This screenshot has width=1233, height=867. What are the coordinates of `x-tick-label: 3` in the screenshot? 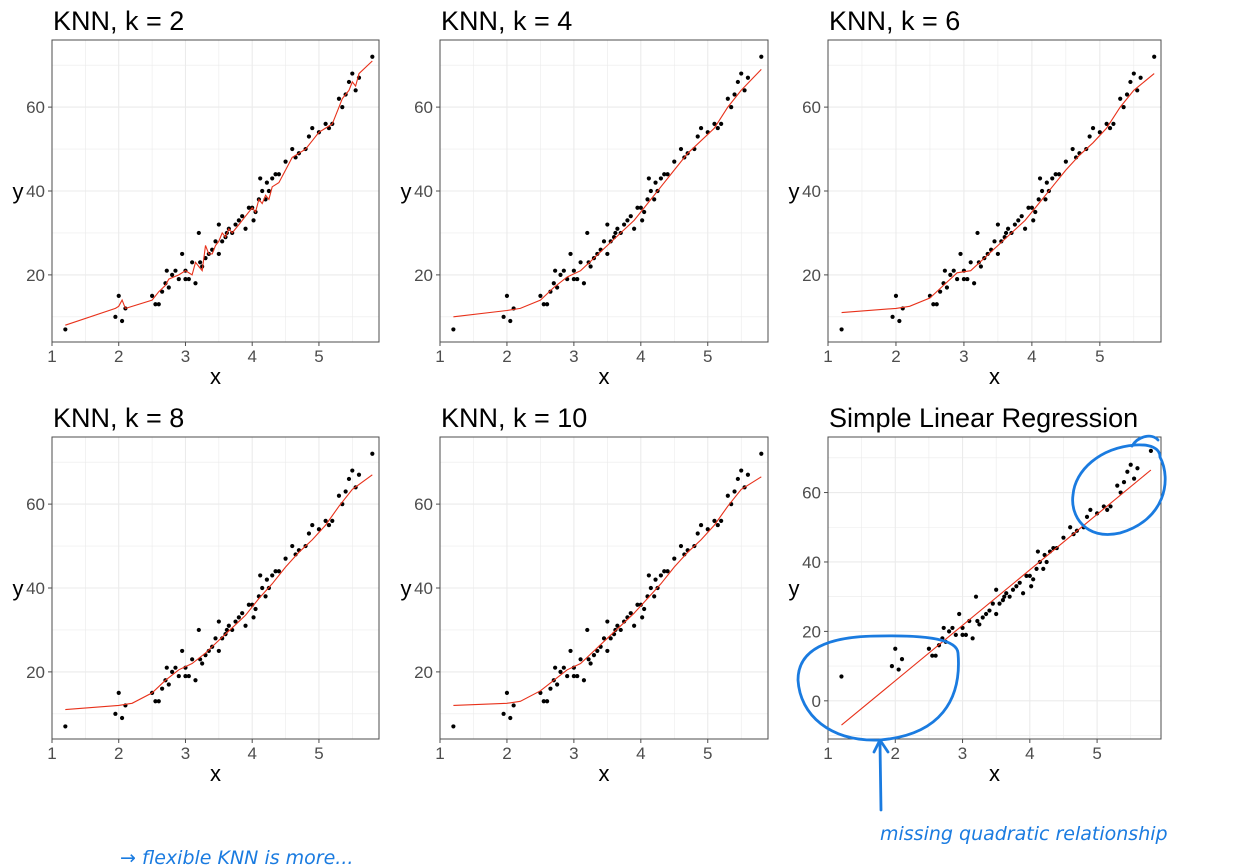 It's located at (573, 753).